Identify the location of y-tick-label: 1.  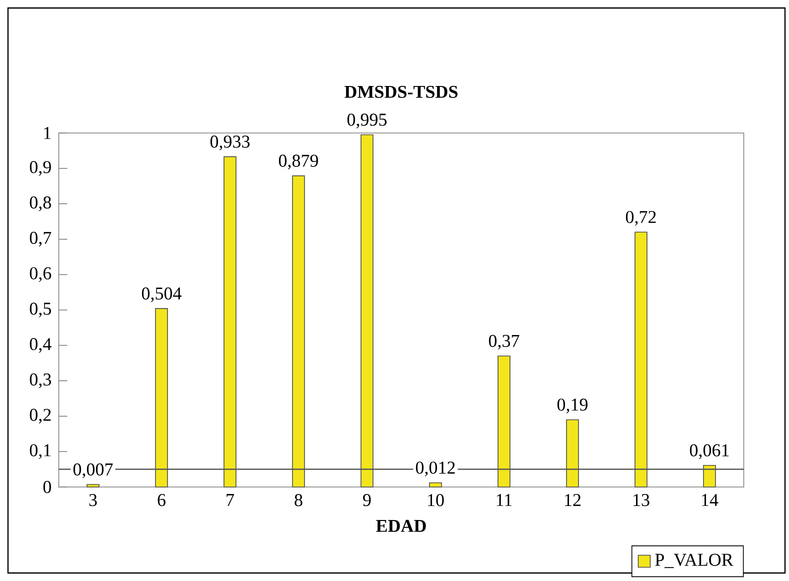
(47, 133).